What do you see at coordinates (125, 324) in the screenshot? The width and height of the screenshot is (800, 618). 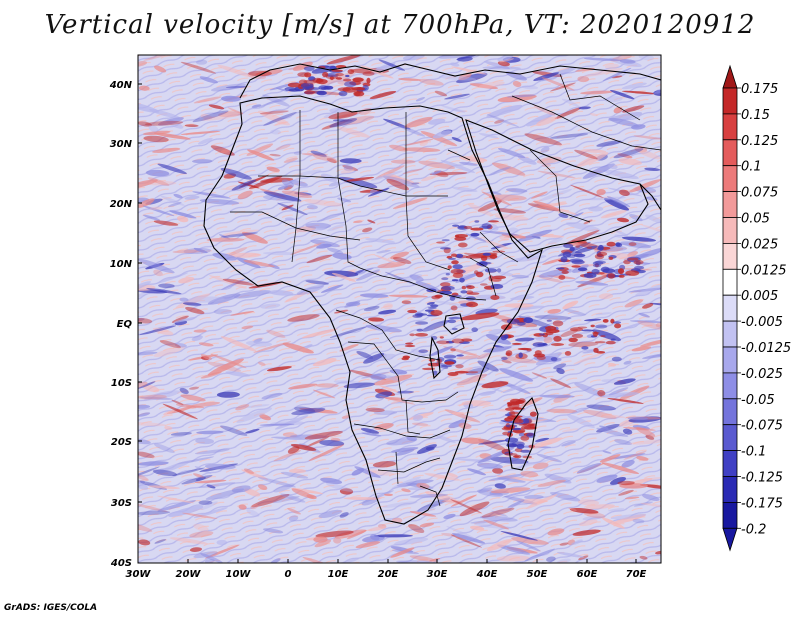 I see `lat-tick-label: EQ` at bounding box center [125, 324].